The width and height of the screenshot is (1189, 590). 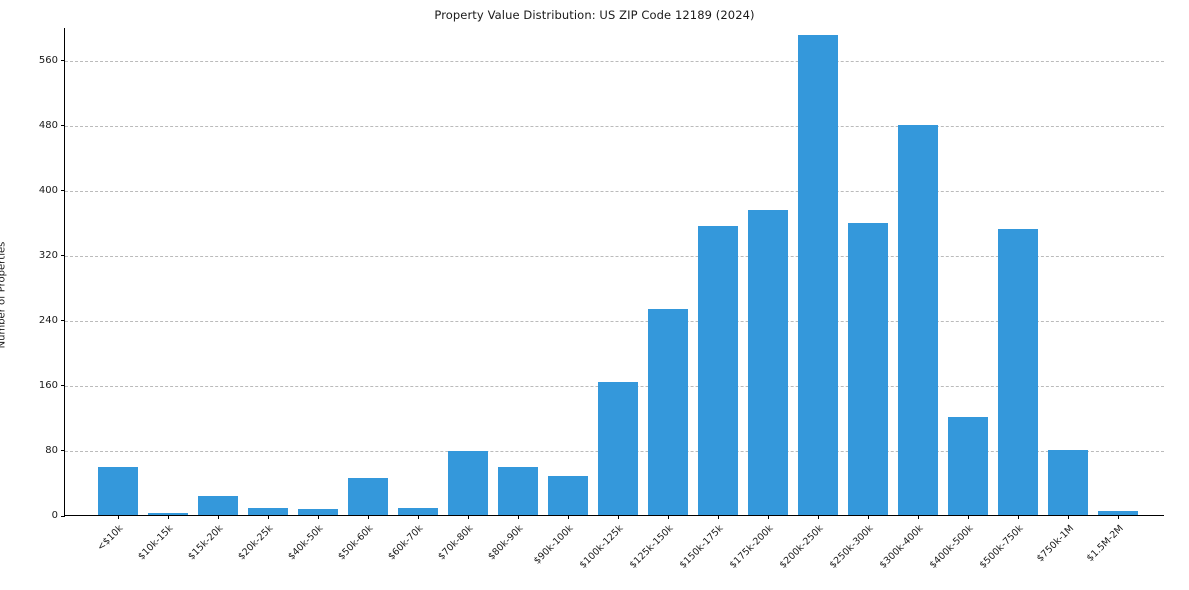 I want to click on bar-group: $10k-15k, so click(x=164, y=295).